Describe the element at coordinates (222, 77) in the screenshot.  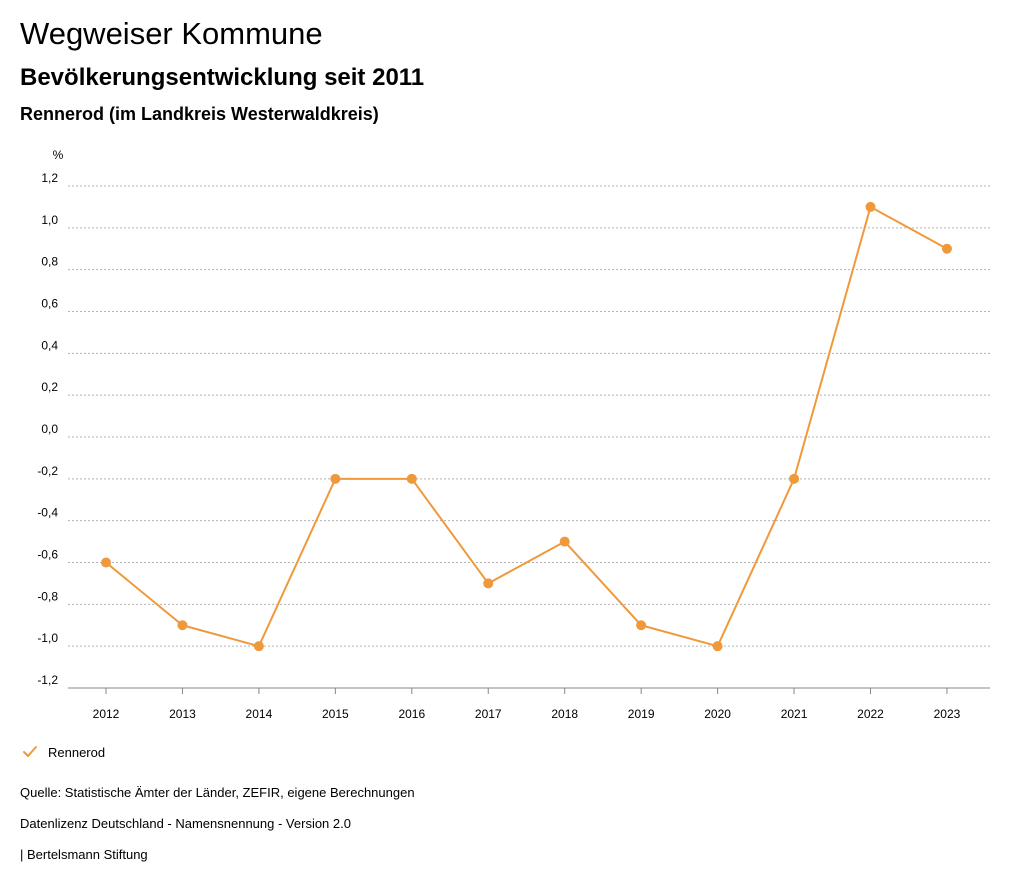
I see `chart-subtitle: Bevölkerungsentwicklung seit 2011` at that location.